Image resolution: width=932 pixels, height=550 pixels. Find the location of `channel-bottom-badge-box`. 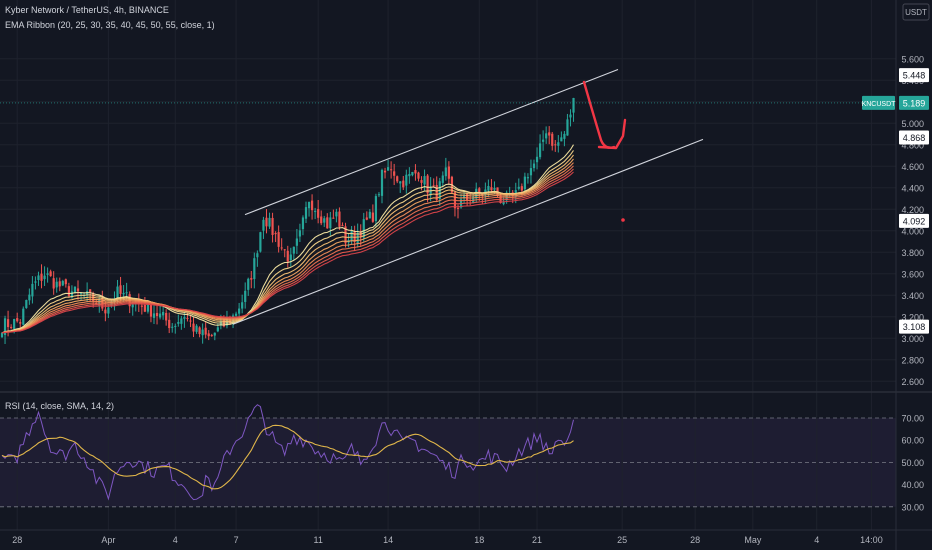

channel-bottom-badge-box is located at coordinates (914, 137).